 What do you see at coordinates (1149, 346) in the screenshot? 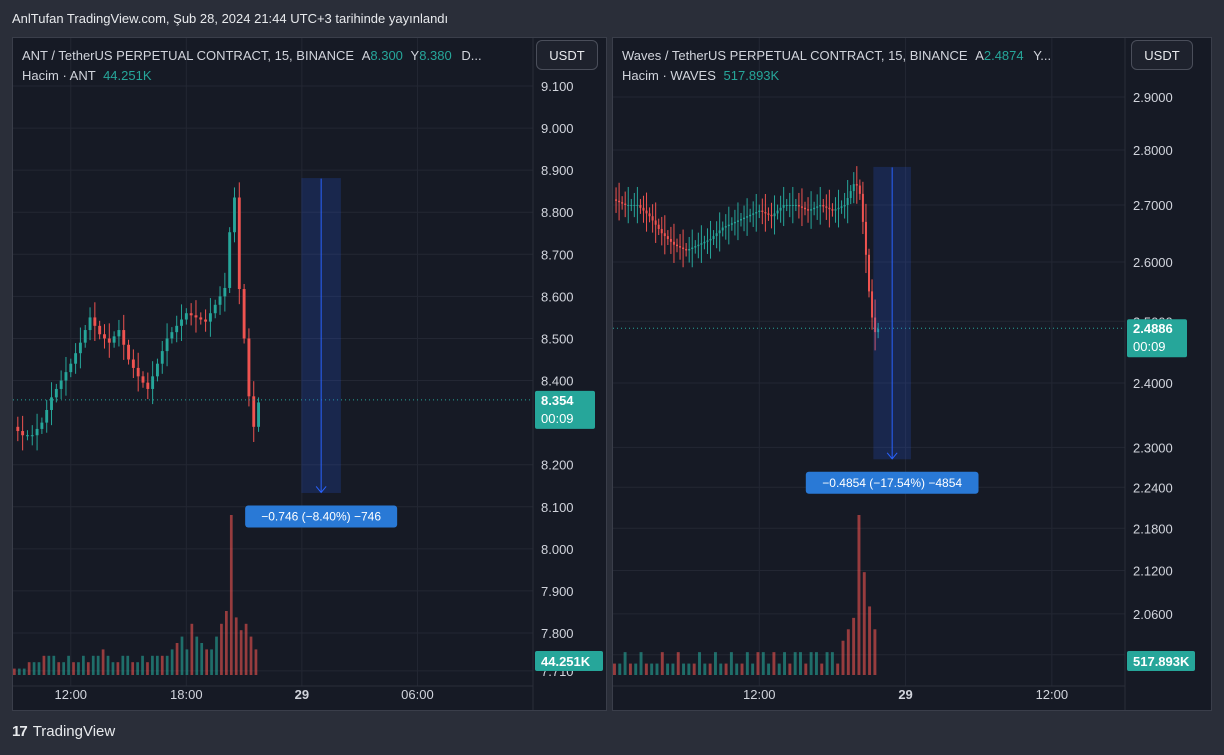
I see `countdown-label: 00:09` at bounding box center [1149, 346].